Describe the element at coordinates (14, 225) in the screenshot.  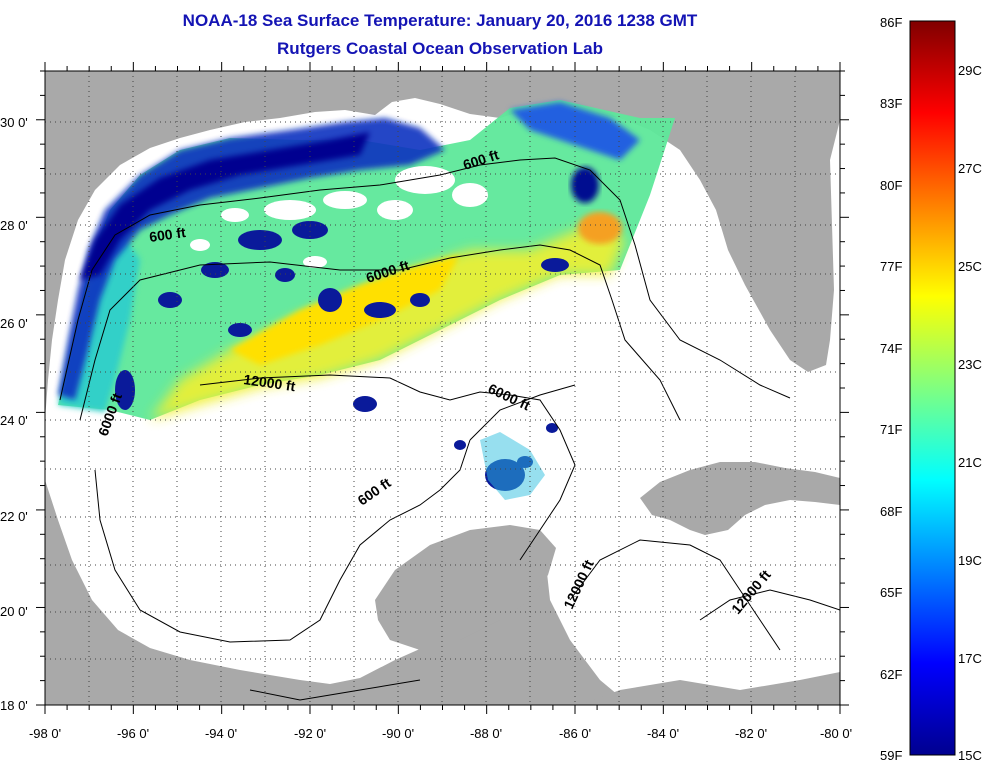
I see `lat-tick-label: 28 0'` at that location.